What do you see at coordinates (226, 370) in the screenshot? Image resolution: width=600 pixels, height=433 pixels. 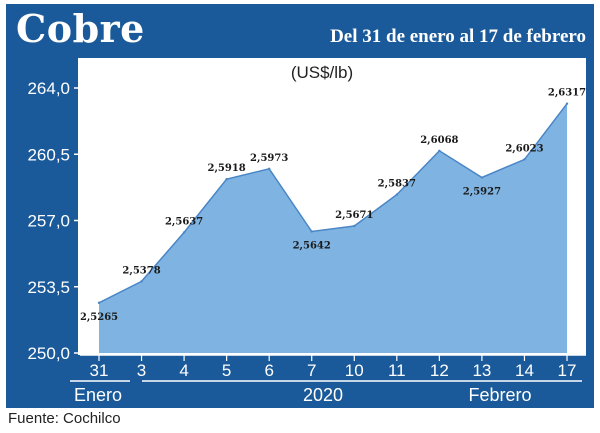 I see `x-tick-label: 5` at bounding box center [226, 370].